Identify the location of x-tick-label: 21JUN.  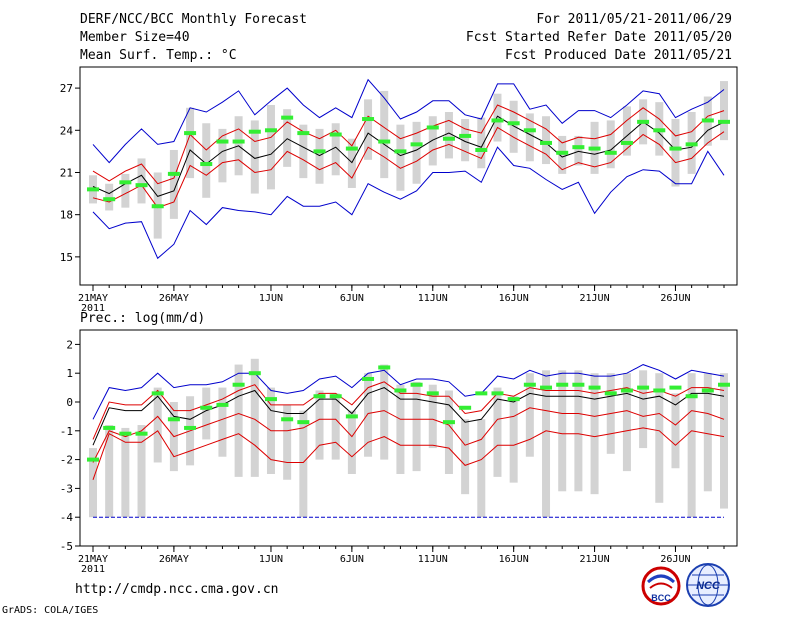
(595, 298).